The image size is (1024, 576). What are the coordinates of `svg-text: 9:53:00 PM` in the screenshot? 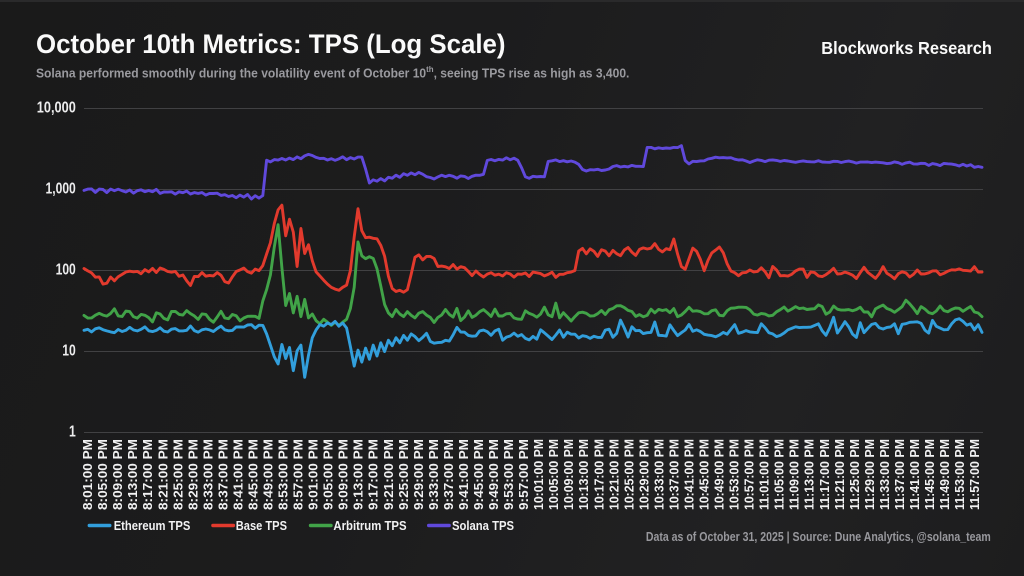 It's located at (508, 474).